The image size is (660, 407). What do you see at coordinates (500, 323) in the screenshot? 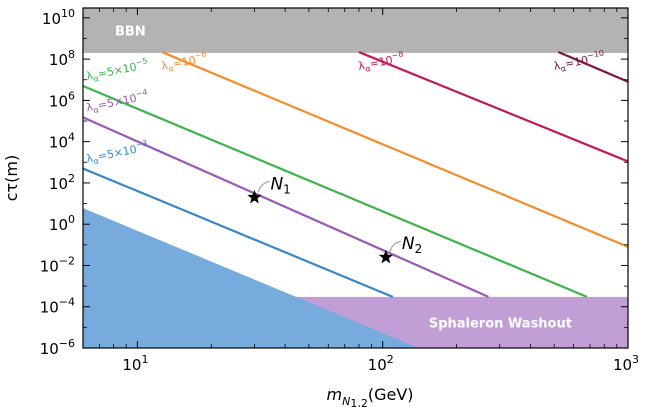
I see `region-label-1: Sphaleron Washout` at bounding box center [500, 323].